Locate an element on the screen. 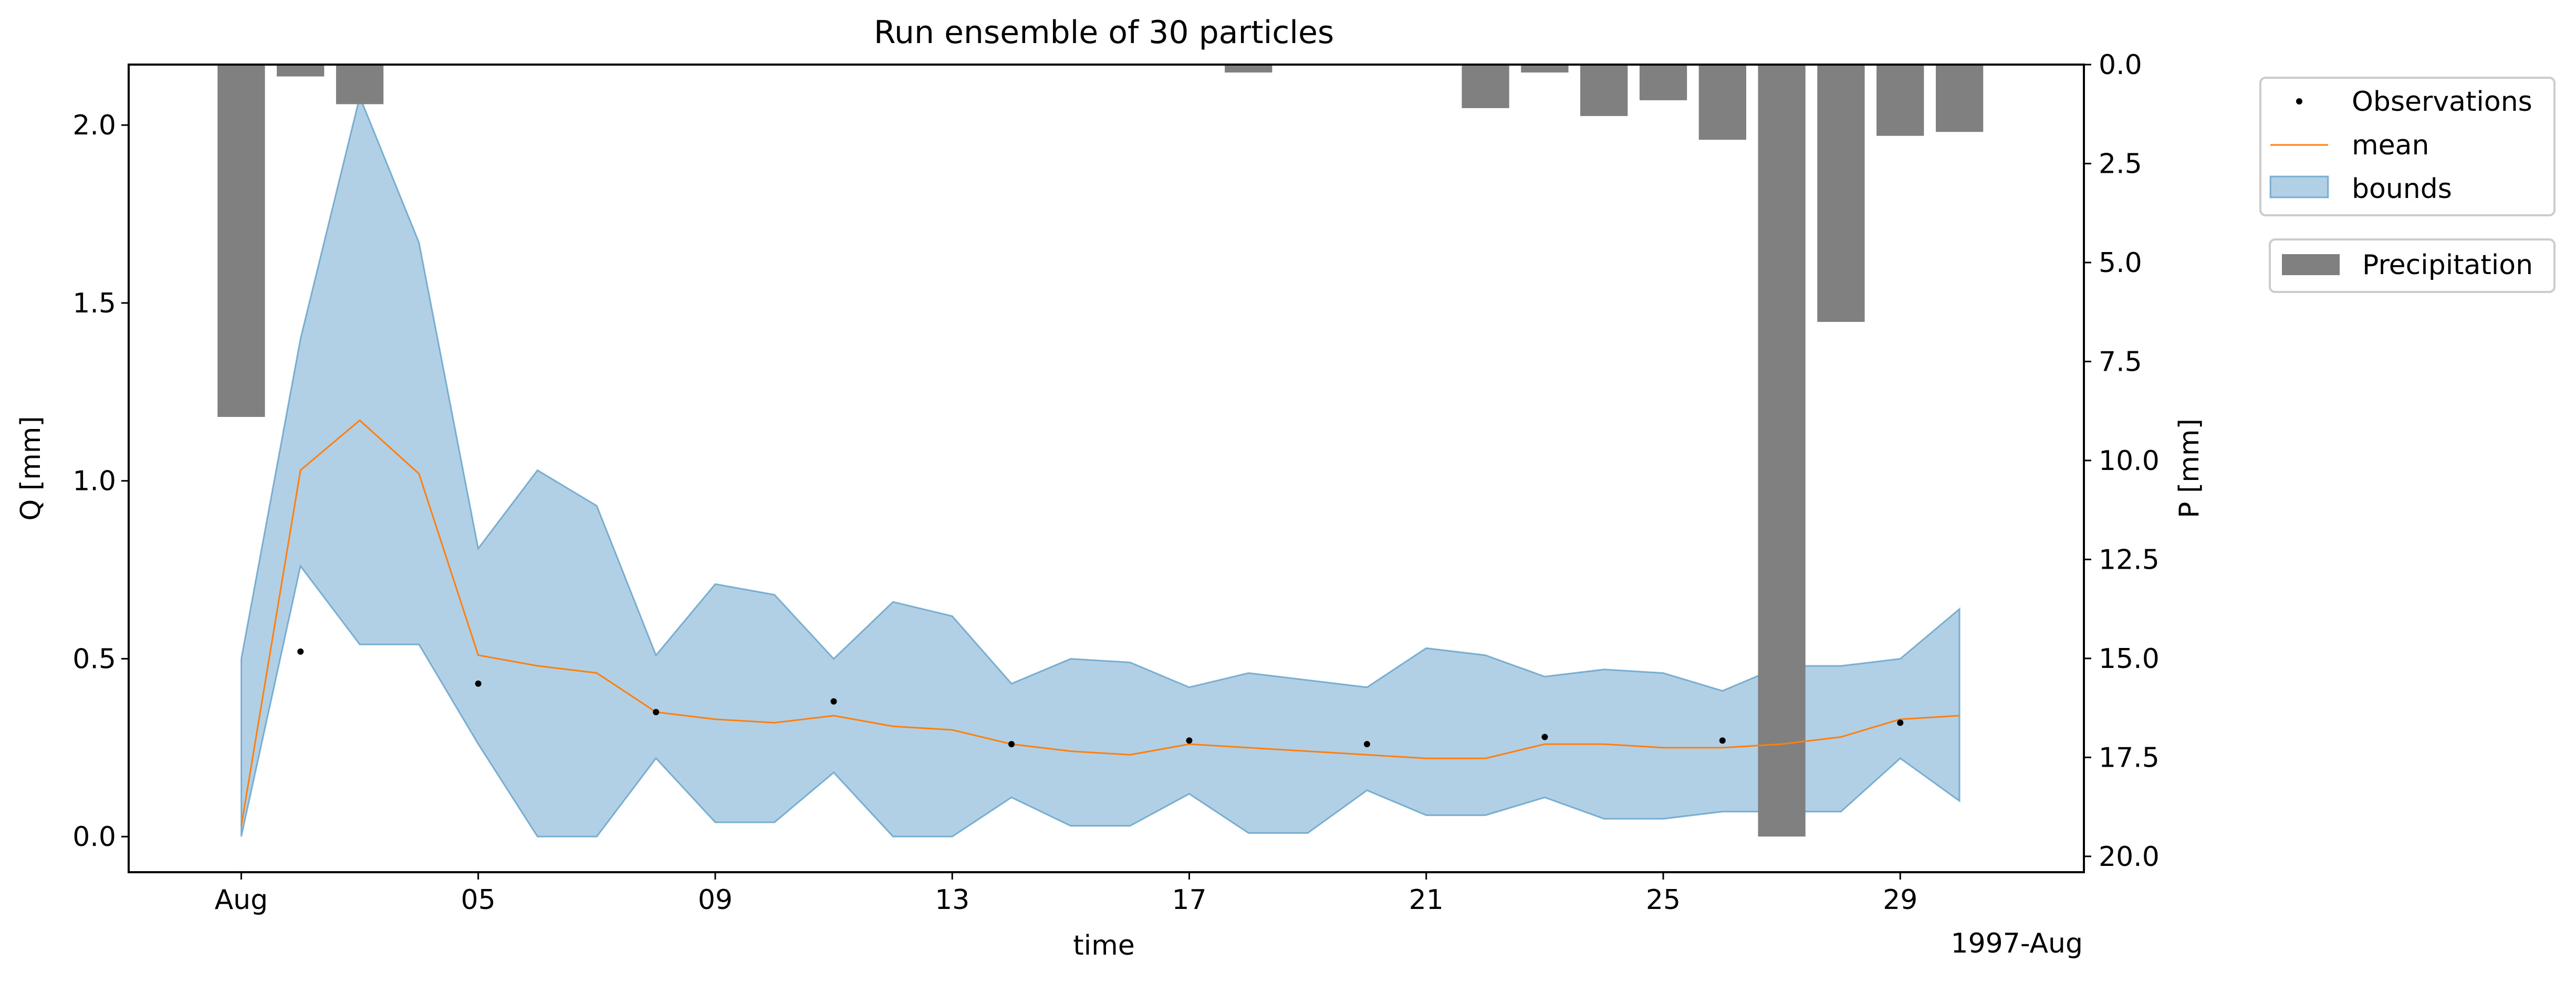  y-right-tick-label: 10.0 is located at coordinates (2129, 461).